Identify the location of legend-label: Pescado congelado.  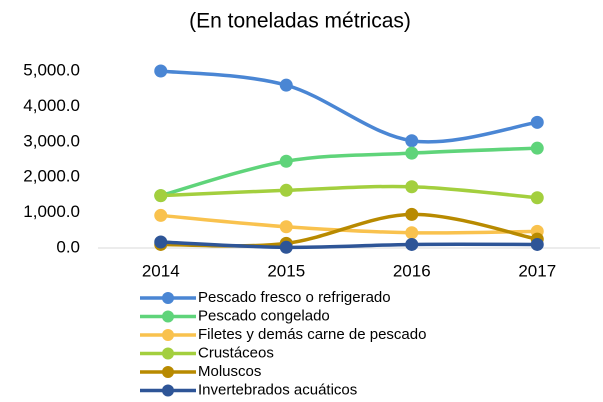
(264, 315).